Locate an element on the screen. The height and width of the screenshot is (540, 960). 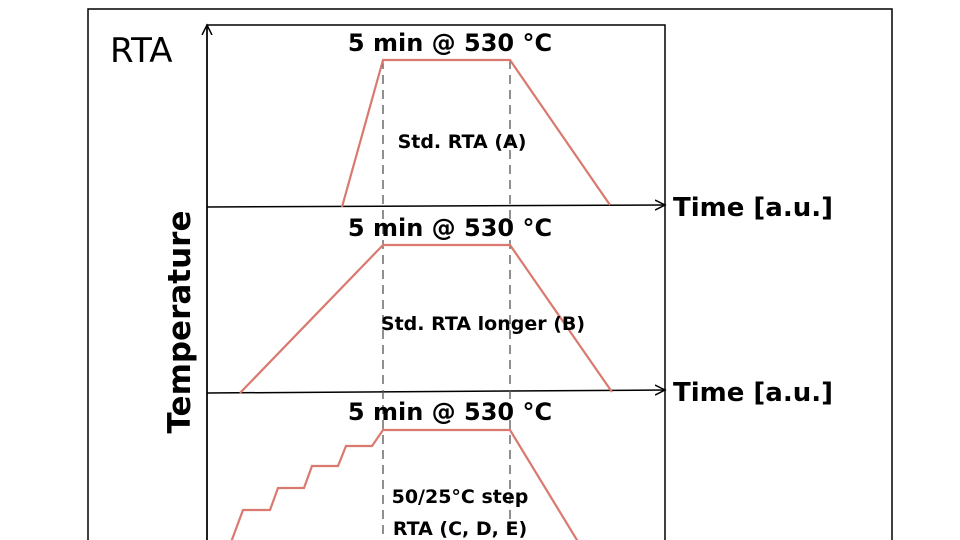
profile-a-name: Std. RTA (A) is located at coordinates (462, 142).